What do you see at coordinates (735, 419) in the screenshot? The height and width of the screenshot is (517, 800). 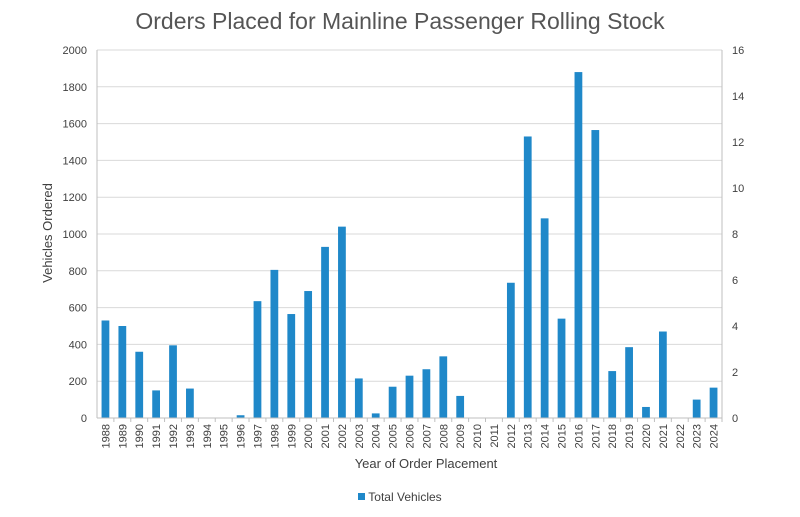 I see `secondary-y-tick-label: 0` at bounding box center [735, 419].